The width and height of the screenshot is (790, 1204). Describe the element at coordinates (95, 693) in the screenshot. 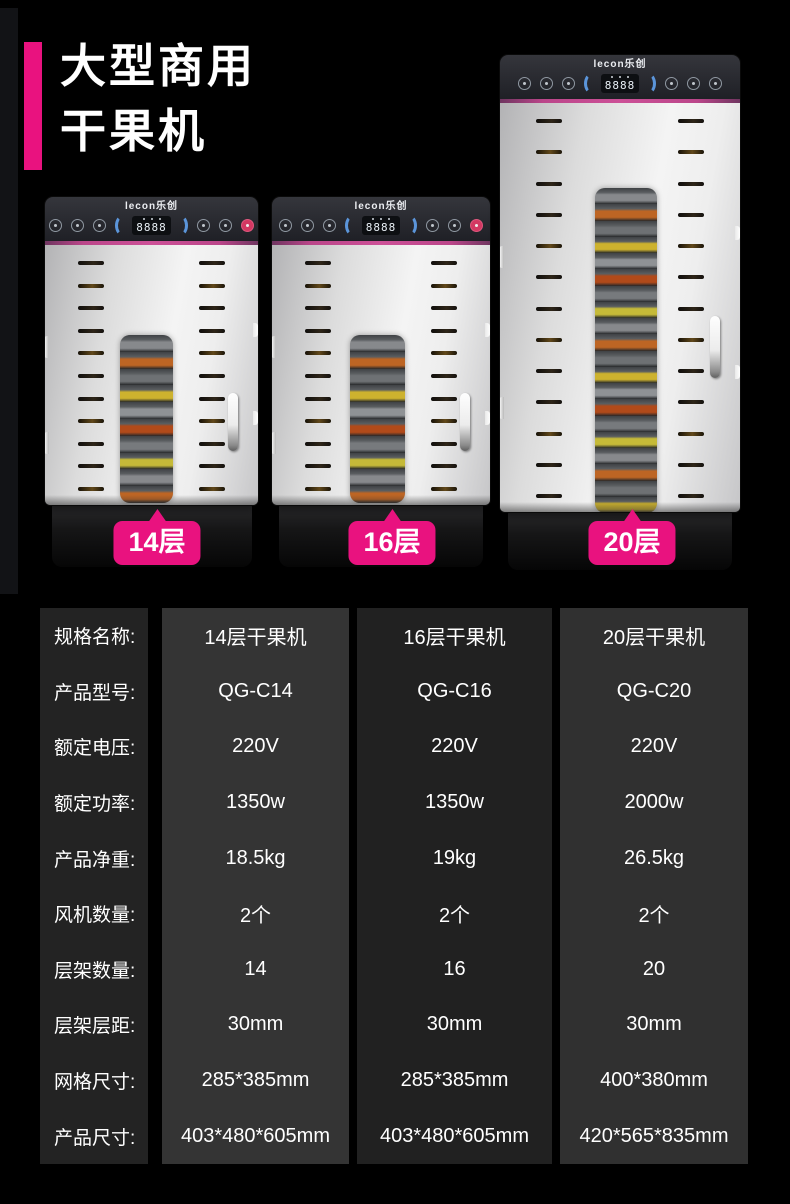

I see `spec-row-label: 产品型号:` at that location.